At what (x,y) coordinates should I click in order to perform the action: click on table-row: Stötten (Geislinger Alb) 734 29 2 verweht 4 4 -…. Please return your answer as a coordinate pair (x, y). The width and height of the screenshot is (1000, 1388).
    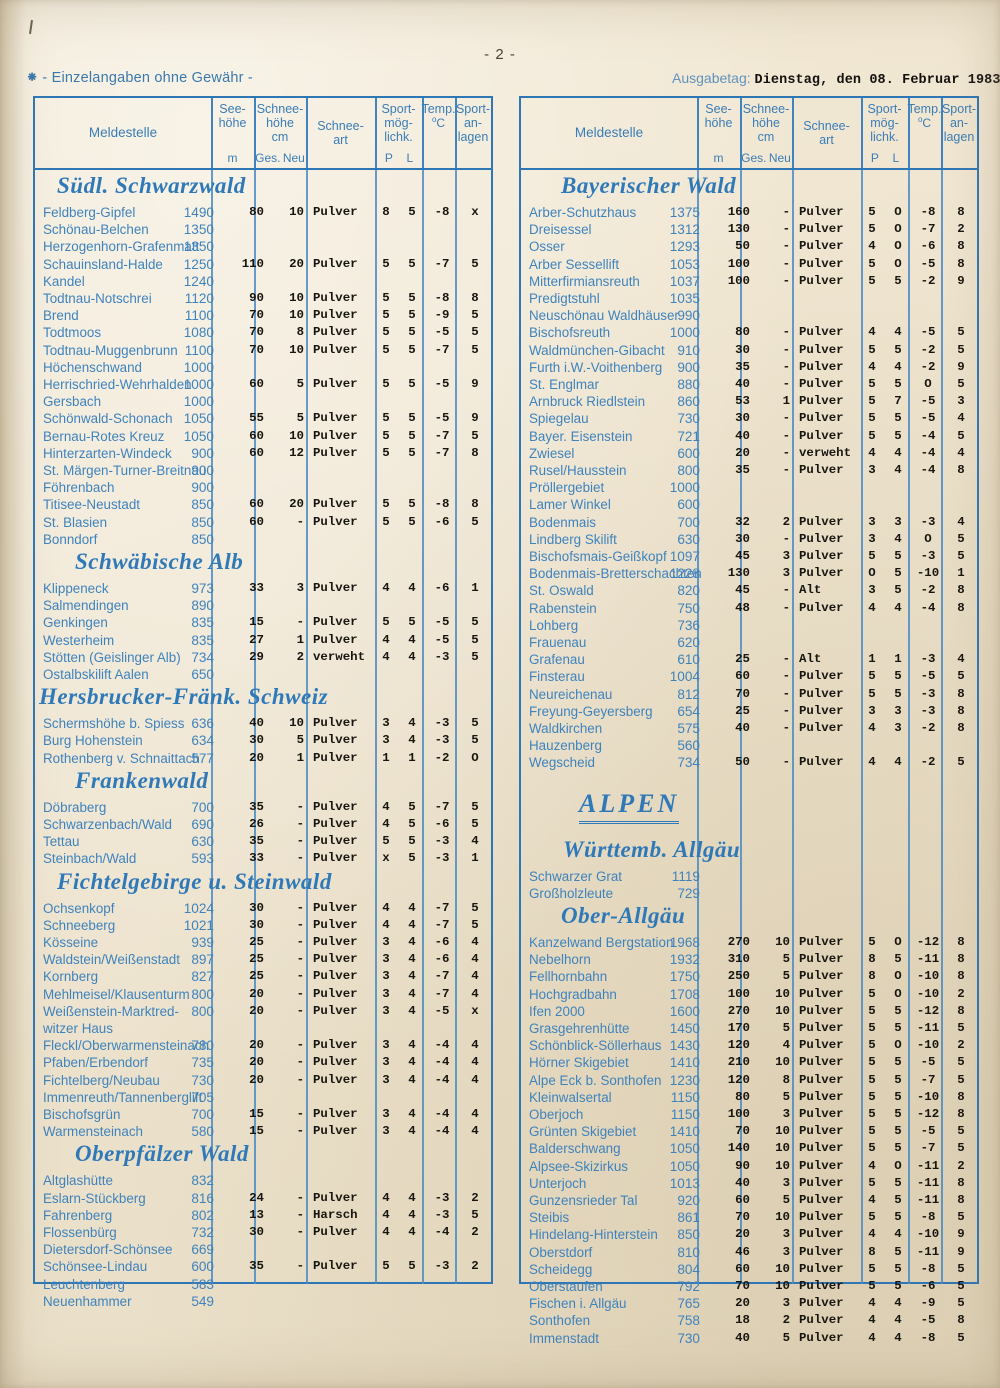
    Looking at the image, I should click on (263, 657).